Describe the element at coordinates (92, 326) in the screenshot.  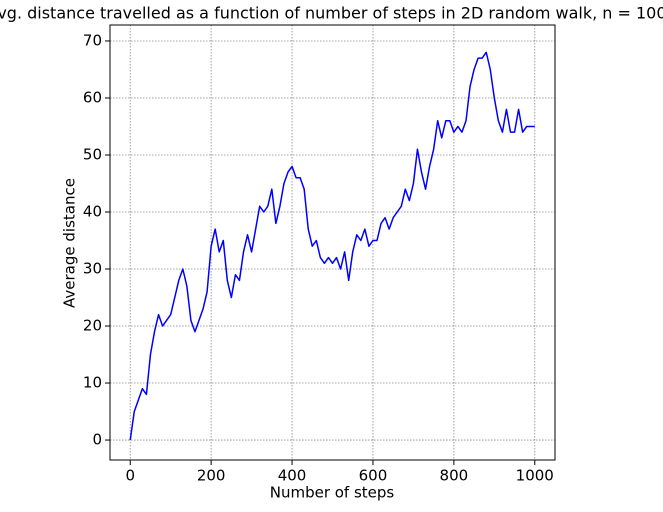
I see `y-tick-label: 20` at that location.